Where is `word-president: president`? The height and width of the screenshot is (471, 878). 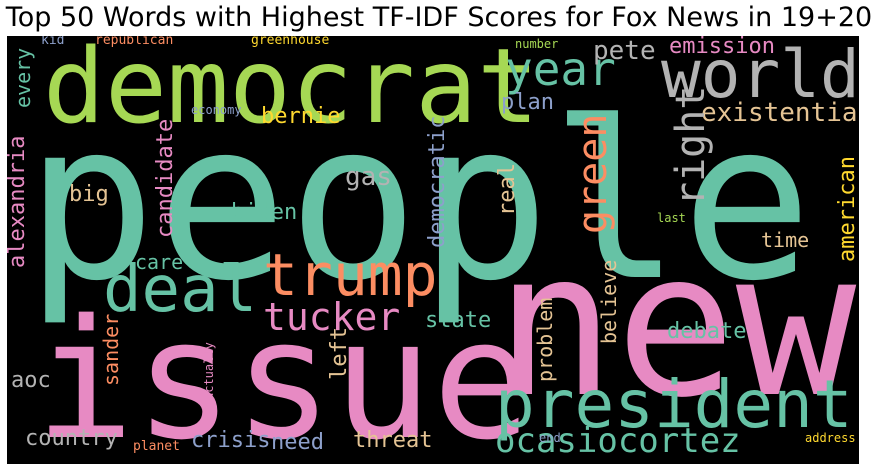
word-president: president is located at coordinates (674, 404).